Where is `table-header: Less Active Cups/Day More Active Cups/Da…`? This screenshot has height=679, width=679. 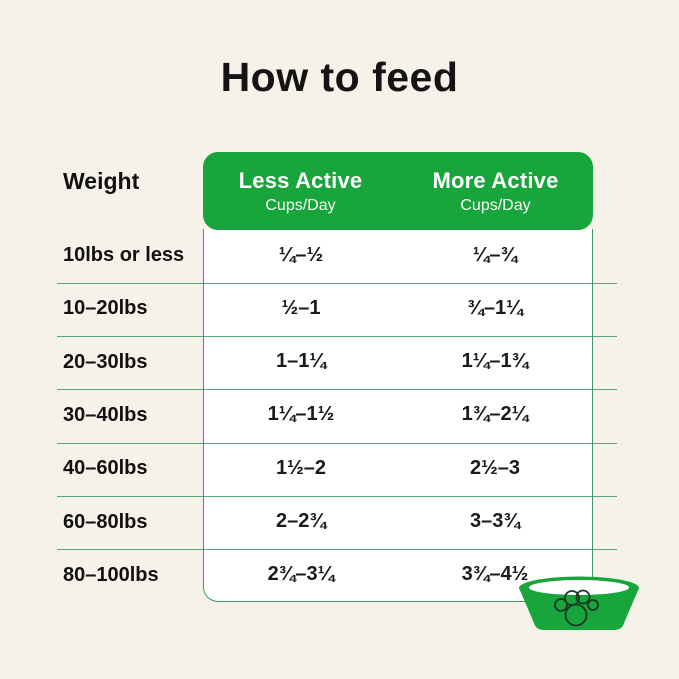
table-header: Less Active Cups/Day More Active Cups/Da… is located at coordinates (398, 191).